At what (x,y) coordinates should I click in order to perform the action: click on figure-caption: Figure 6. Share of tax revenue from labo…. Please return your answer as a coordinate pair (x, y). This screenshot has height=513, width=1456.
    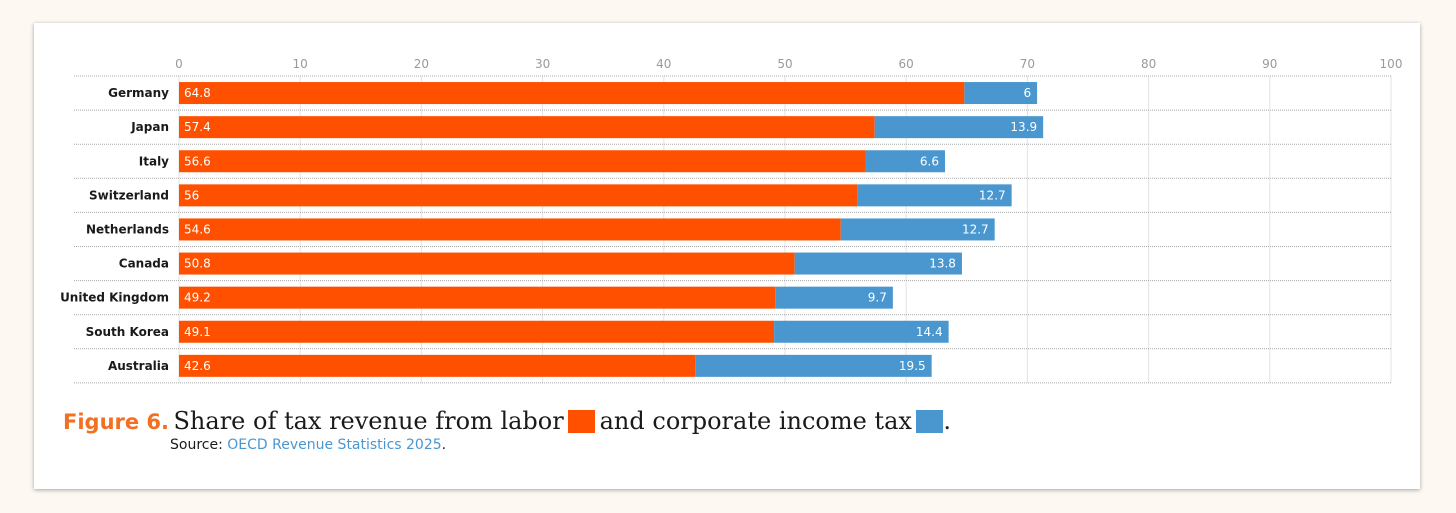
    Looking at the image, I should click on (507, 421).